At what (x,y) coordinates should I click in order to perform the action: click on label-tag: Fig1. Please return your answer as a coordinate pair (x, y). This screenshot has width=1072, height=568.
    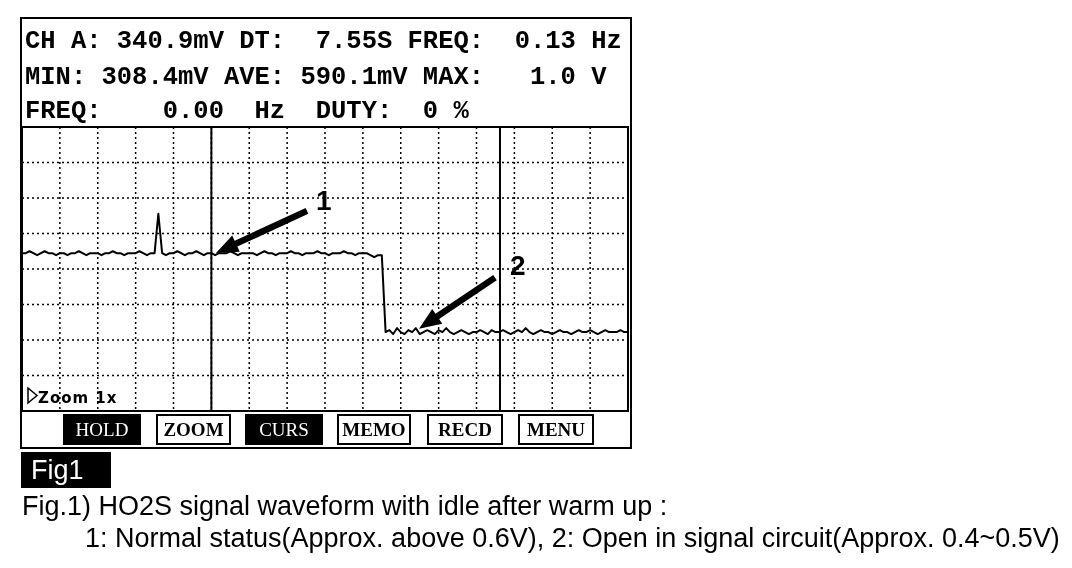
    Looking at the image, I should click on (66, 470).